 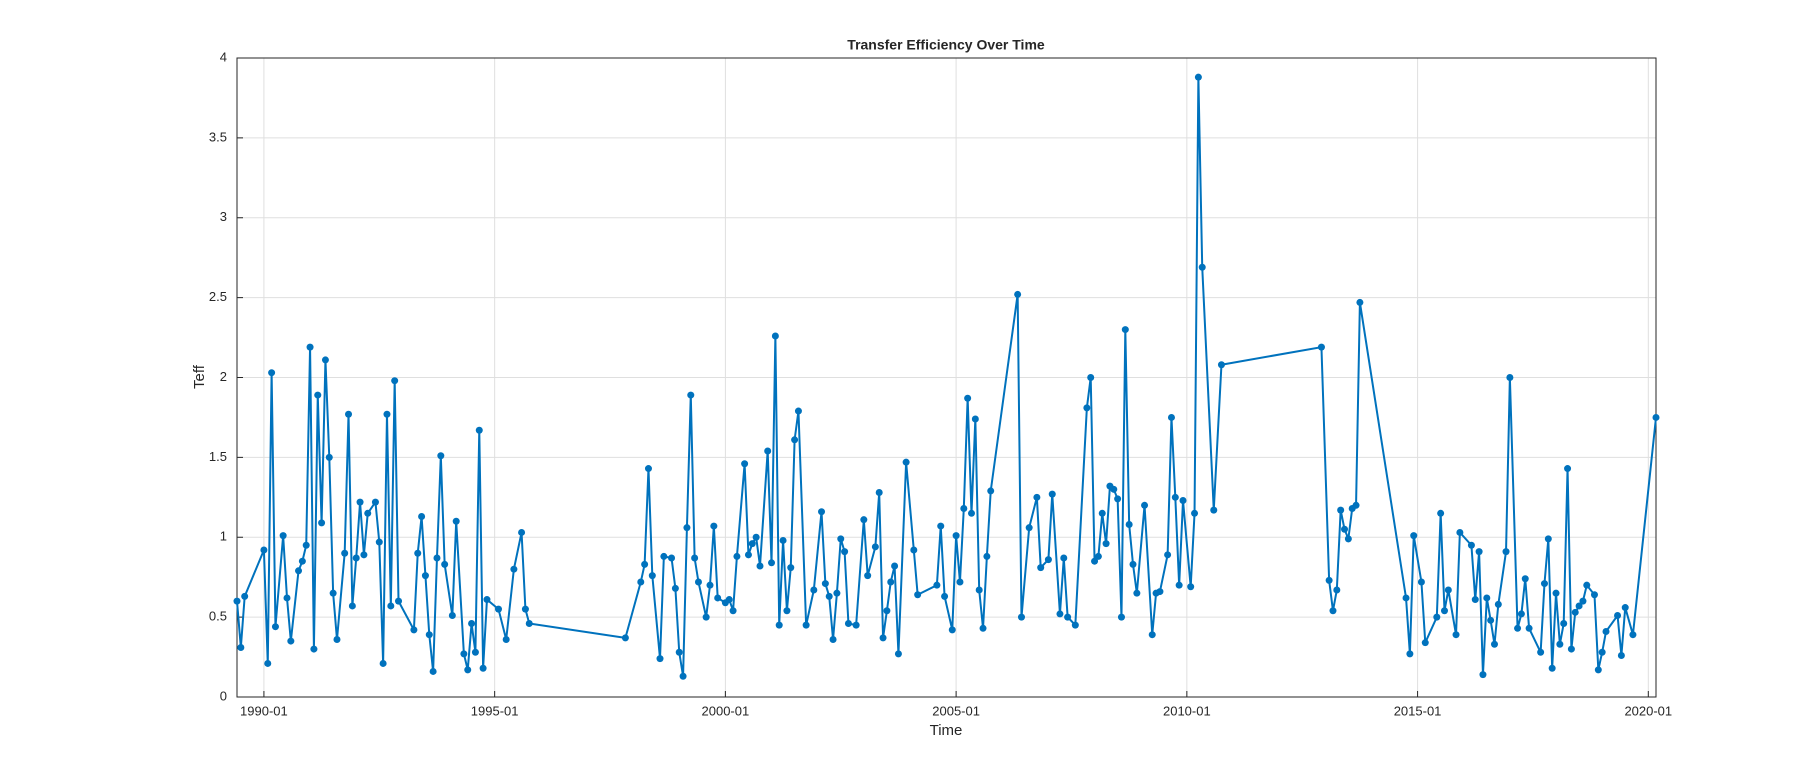 I want to click on x-tick-label: 2015-01, so click(x=1418, y=710).